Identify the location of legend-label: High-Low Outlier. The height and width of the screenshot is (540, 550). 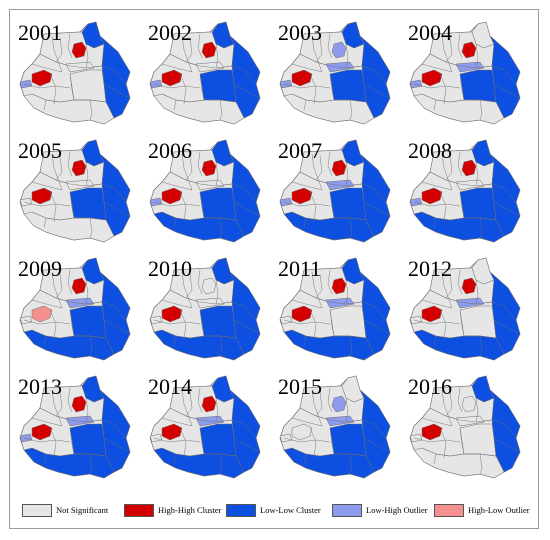
(499, 510).